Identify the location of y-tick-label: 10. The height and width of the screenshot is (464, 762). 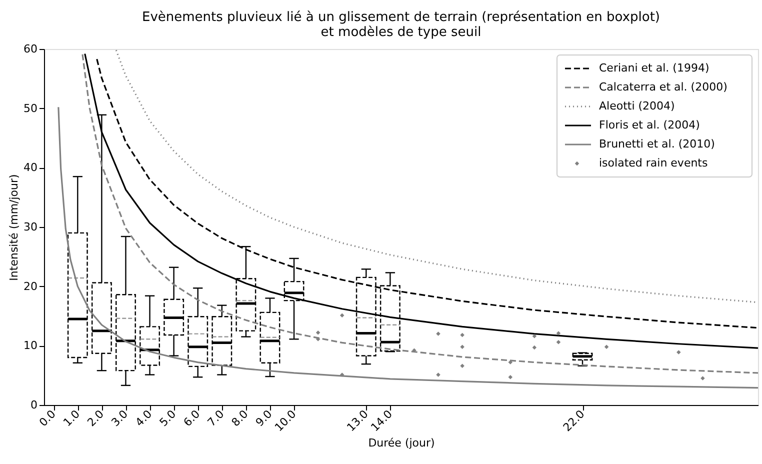
(31, 345).